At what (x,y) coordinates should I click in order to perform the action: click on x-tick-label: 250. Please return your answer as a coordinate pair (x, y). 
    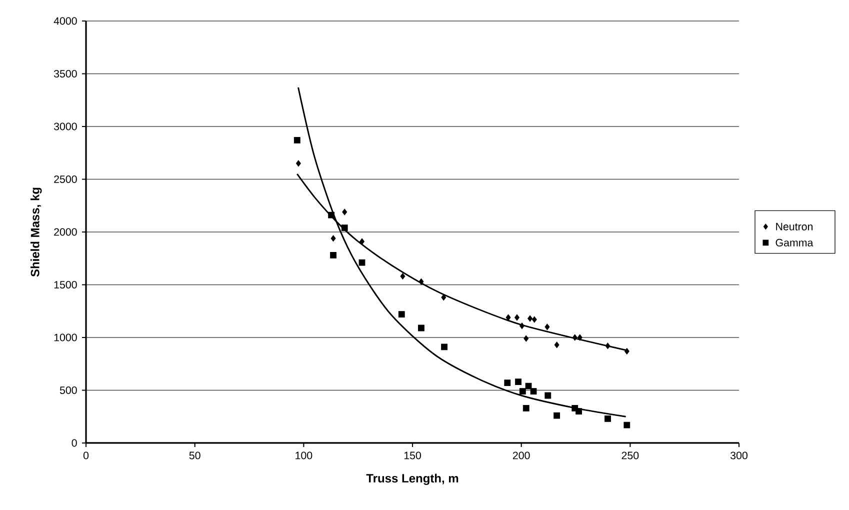
    Looking at the image, I should click on (630, 456).